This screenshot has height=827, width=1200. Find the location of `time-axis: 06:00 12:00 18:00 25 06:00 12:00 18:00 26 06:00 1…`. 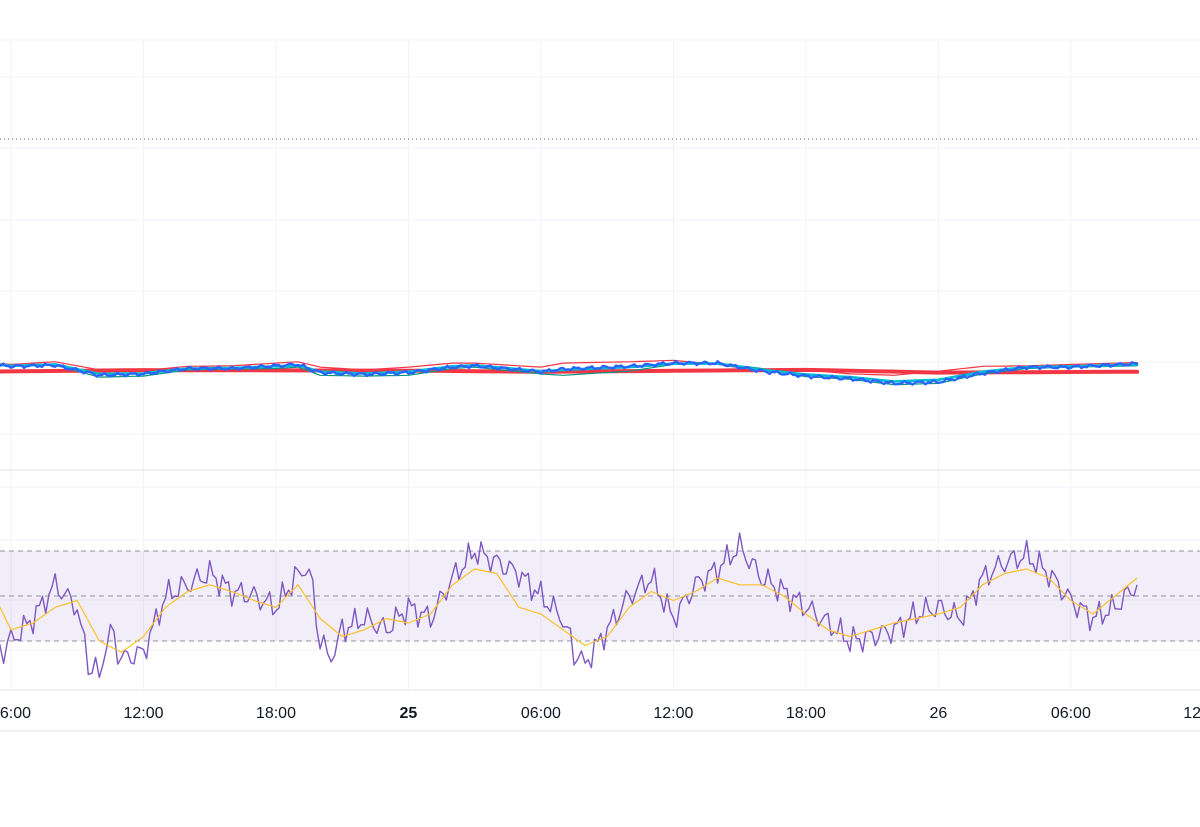

time-axis: 06:00 12:00 18:00 25 06:00 12:00 18:00 26 06:00 1… is located at coordinates (600, 710).